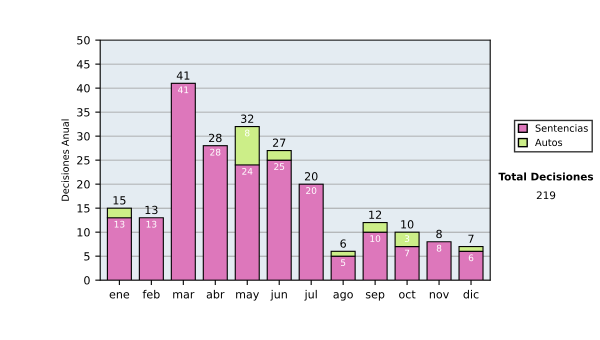 The width and height of the screenshot is (600, 340). I want to click on y-axis-title: Decisiones Anual, so click(65, 160).